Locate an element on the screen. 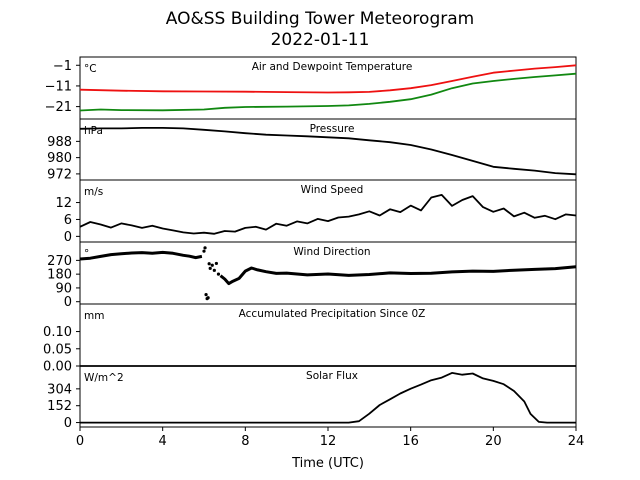 The image size is (640, 480). y-tick-label: 90 is located at coordinates (63, 288).